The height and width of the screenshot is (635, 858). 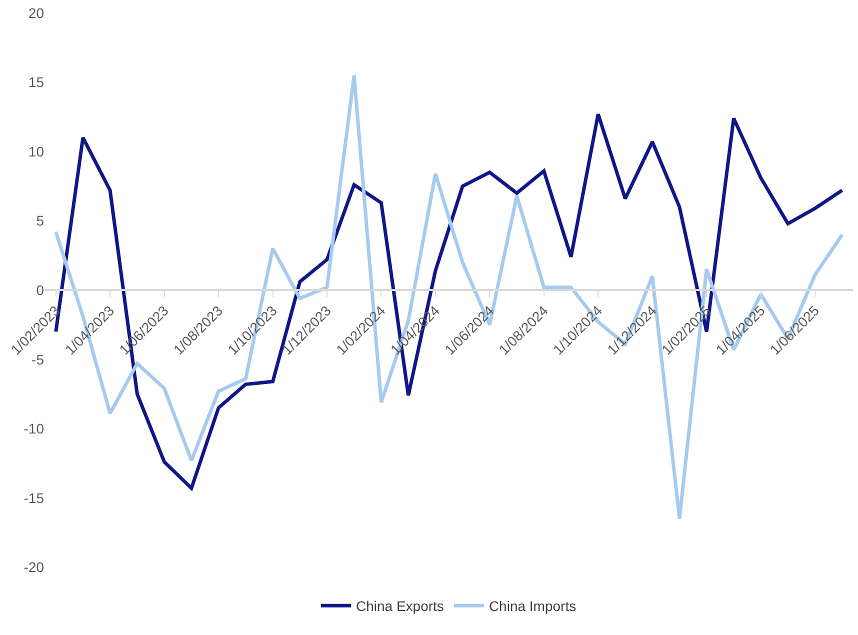 I want to click on y-tick-label: -15, so click(x=34, y=498).